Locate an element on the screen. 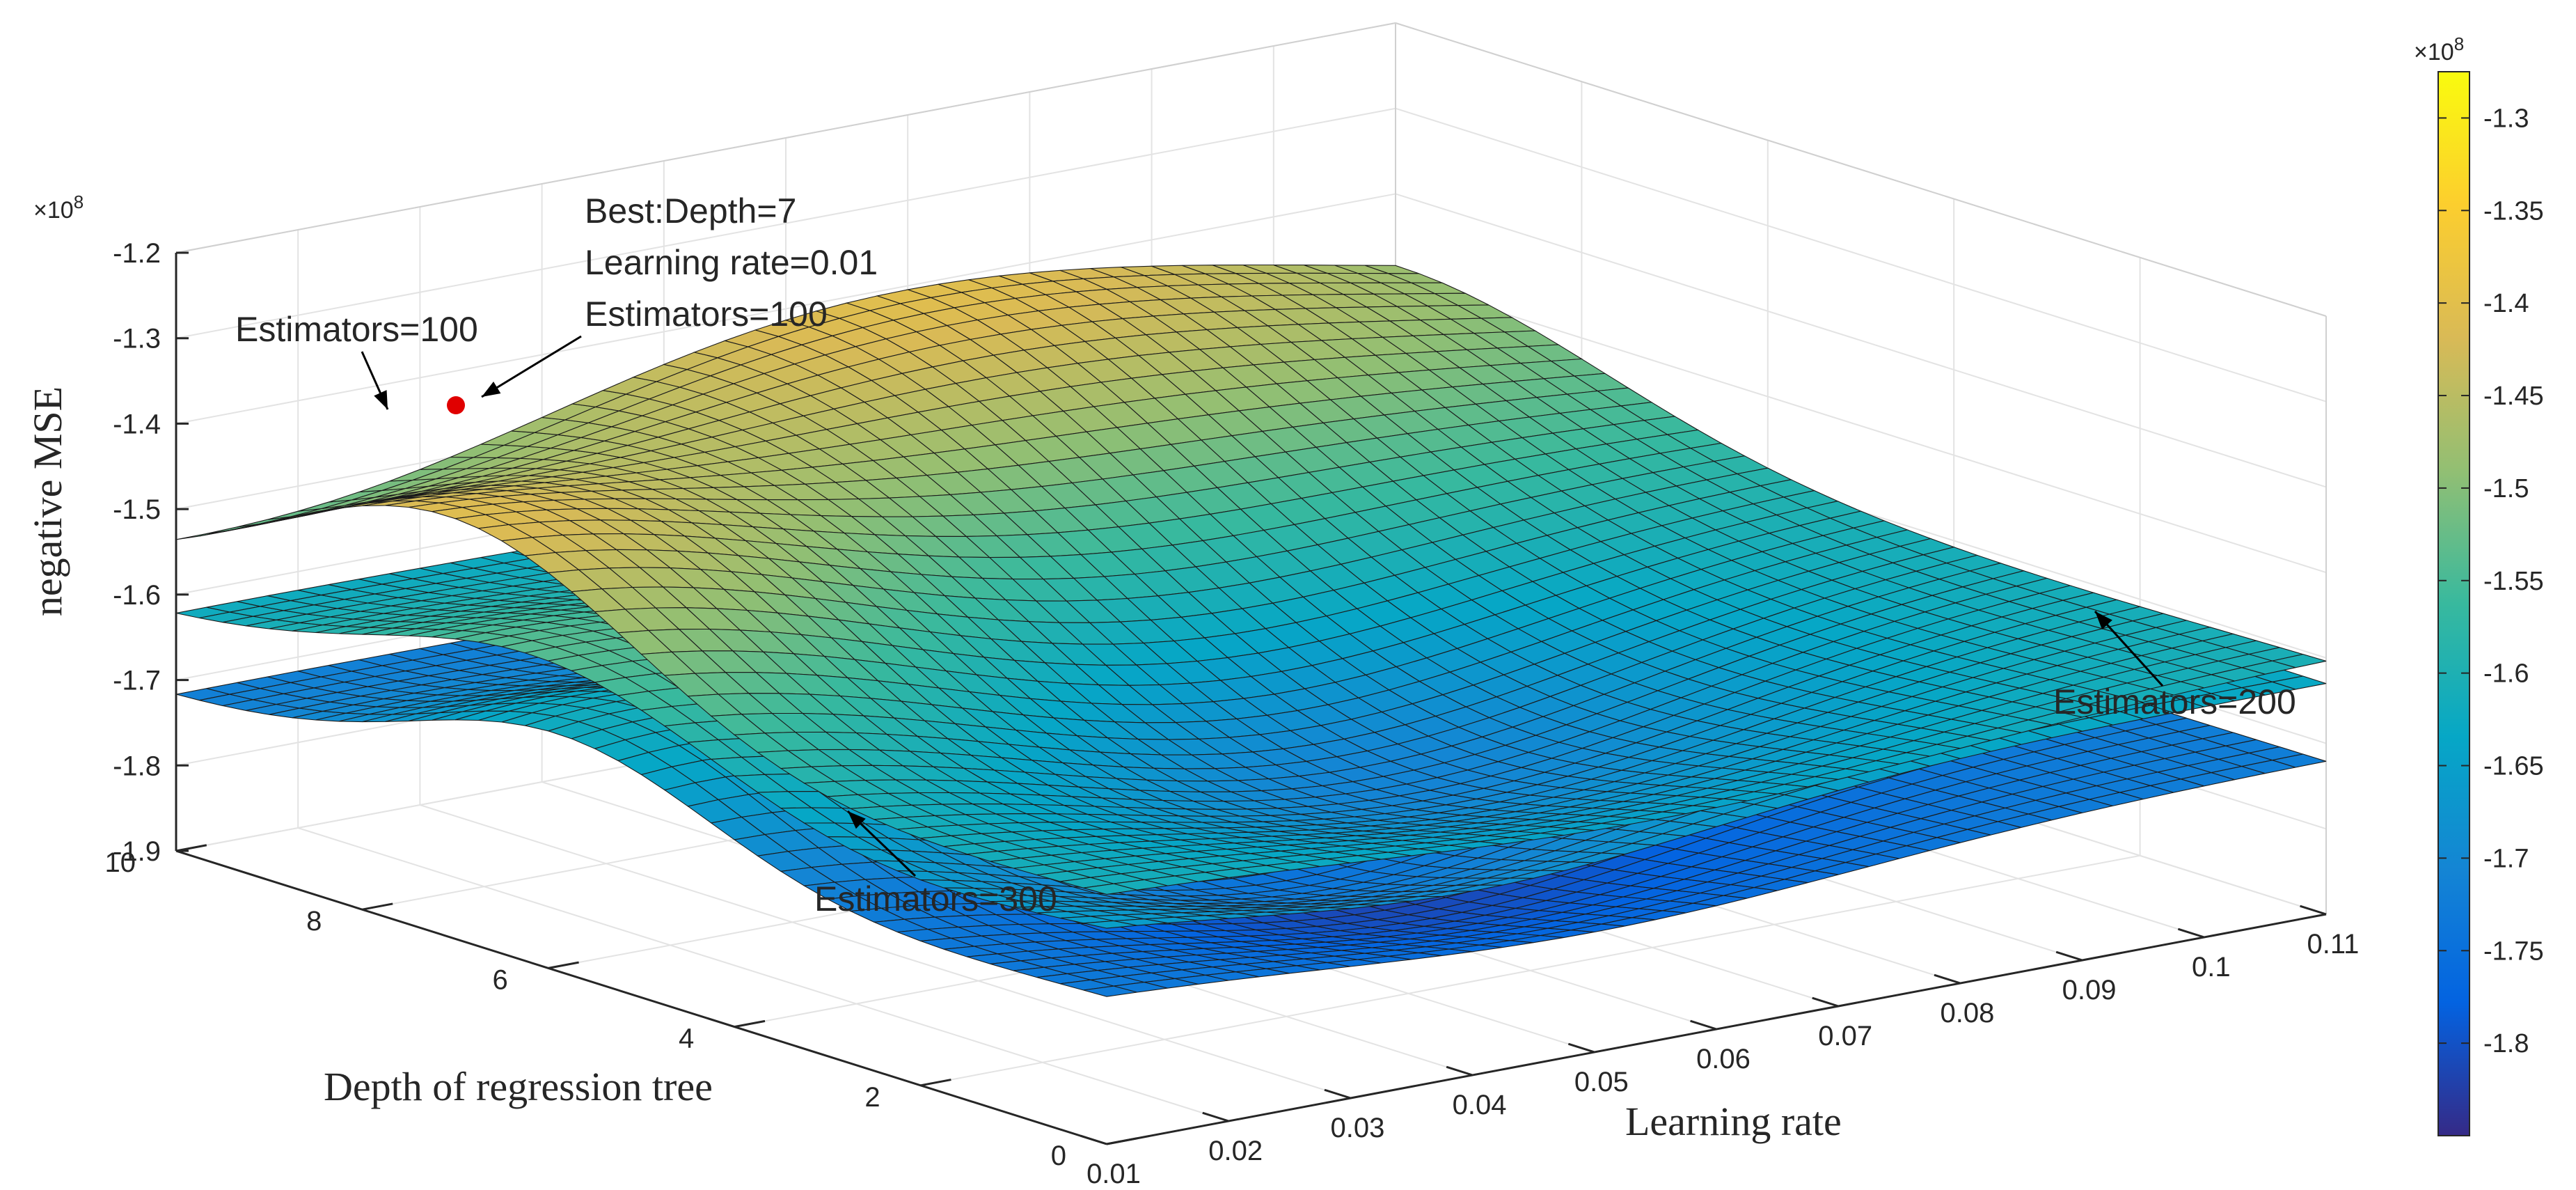 Image resolution: width=2576 pixels, height=1190 pixels. y-tick-label: 6 is located at coordinates (500, 979).